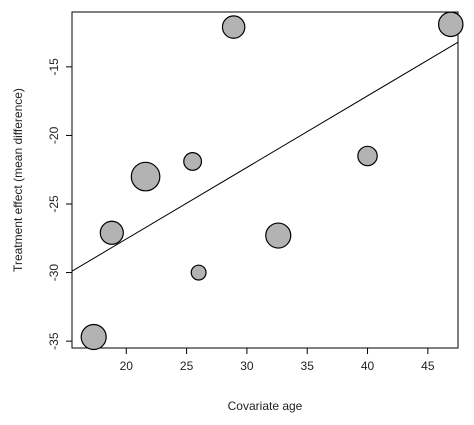 Image resolution: width=474 pixels, height=425 pixels. Describe the element at coordinates (54, 273) in the screenshot. I see `y-tick-label: -30` at that location.